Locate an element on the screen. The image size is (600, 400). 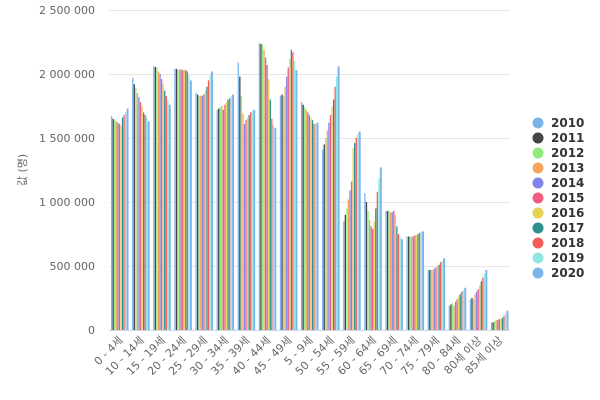
legend-item-2011: 2011 is located at coordinates (558, 138).